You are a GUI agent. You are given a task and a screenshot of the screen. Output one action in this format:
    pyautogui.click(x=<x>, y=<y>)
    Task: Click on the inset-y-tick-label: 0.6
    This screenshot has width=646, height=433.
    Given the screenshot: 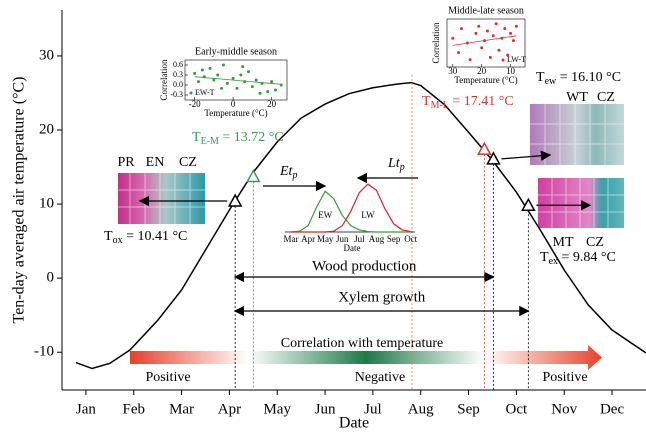 What is the action you would take?
    pyautogui.click(x=178, y=64)
    